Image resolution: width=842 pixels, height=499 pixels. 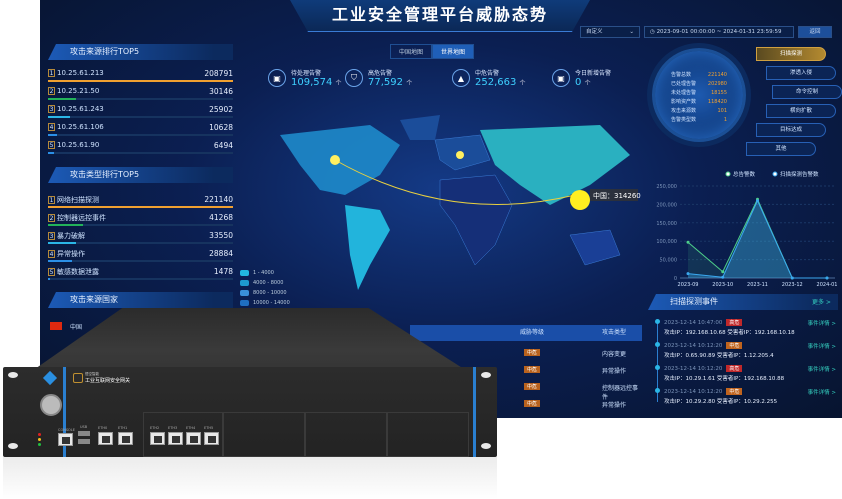 I want to click on y-tick-label: 250,000, so click(x=666, y=187).